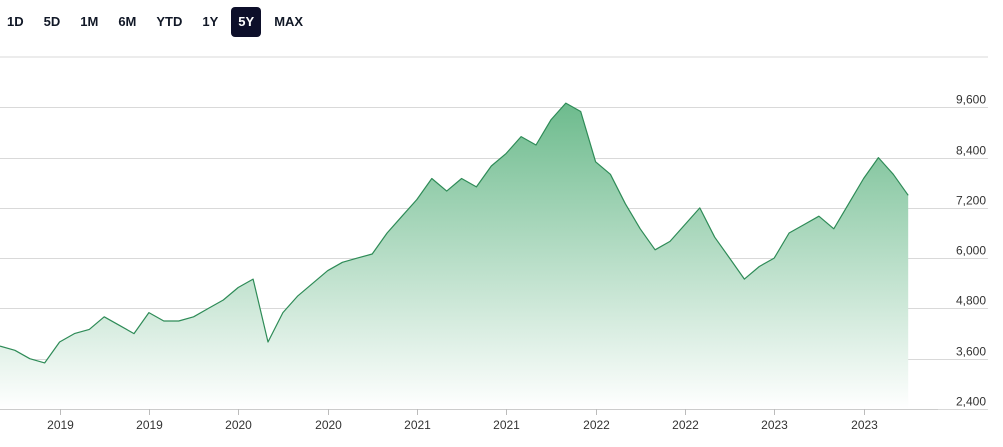  What do you see at coordinates (971, 151) in the screenshot?
I see `y-tick-label: 8,400` at bounding box center [971, 151].